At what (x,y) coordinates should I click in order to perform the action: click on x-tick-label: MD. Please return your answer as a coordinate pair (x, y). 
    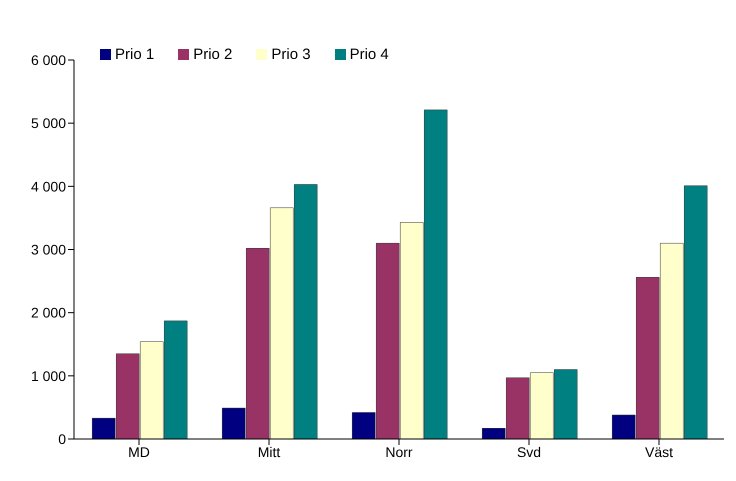
    Looking at the image, I should click on (139, 452).